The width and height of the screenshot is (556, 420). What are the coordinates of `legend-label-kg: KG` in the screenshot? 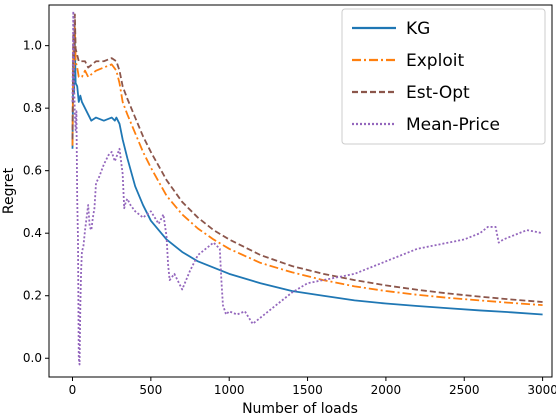 It's located at (418, 29).